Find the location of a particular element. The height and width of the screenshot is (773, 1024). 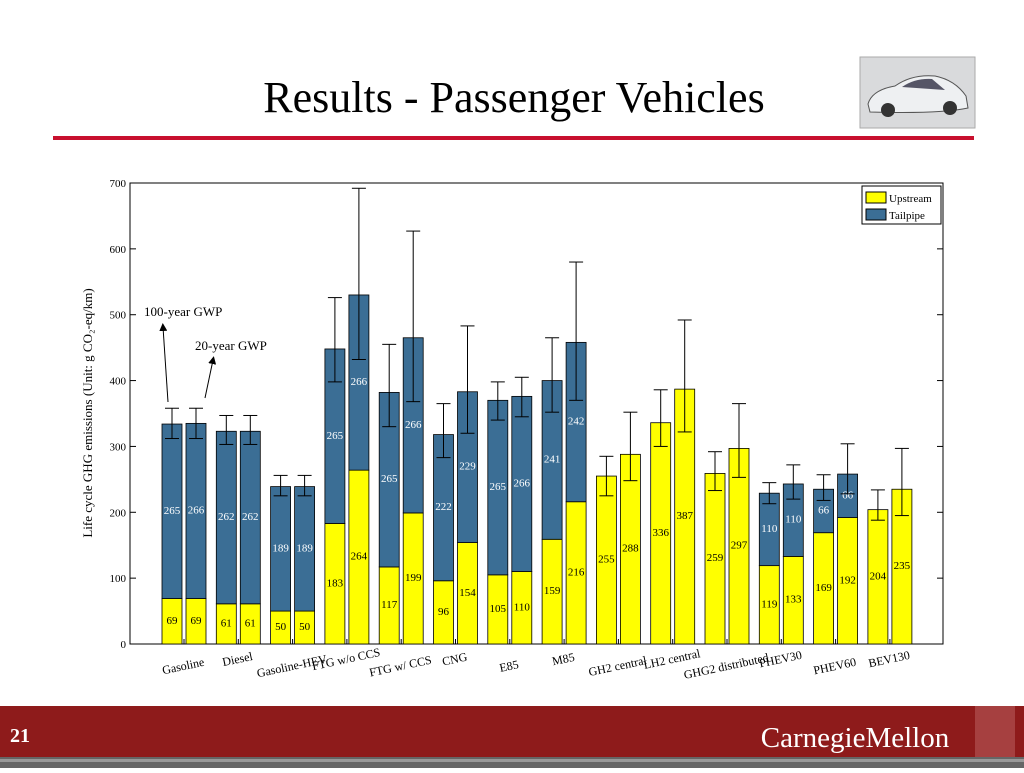

y-tick-label: 0 is located at coordinates (124, 645).